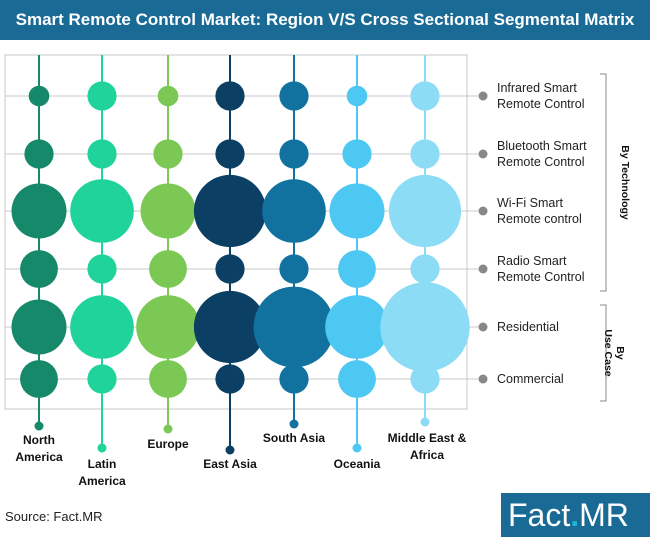 This screenshot has height=537, width=650. Describe the element at coordinates (168, 444) in the screenshot. I see `column-label: Europe` at that location.